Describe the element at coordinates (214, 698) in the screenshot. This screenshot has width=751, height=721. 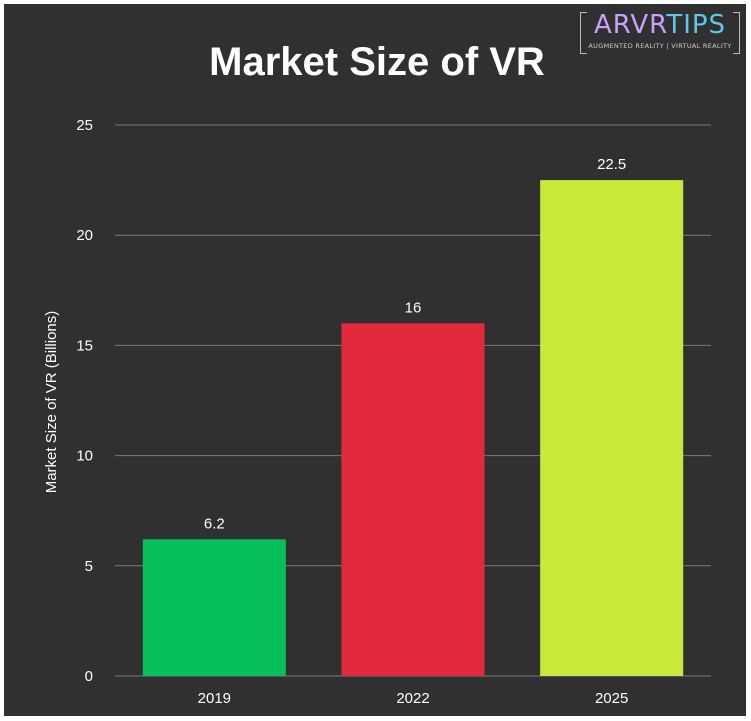
I see `x-tick-label: 2019` at that location.